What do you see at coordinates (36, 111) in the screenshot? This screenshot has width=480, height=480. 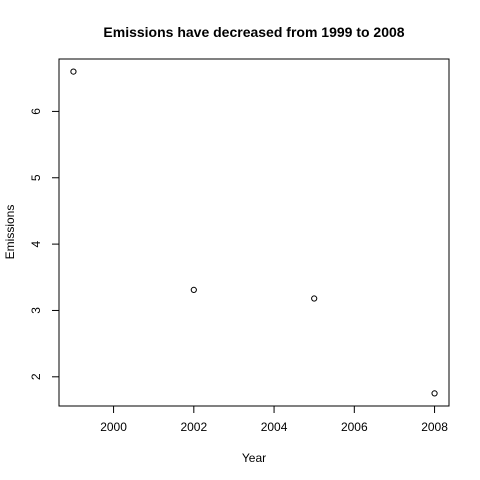 I see `y-tick-label-6: 6` at bounding box center [36, 111].